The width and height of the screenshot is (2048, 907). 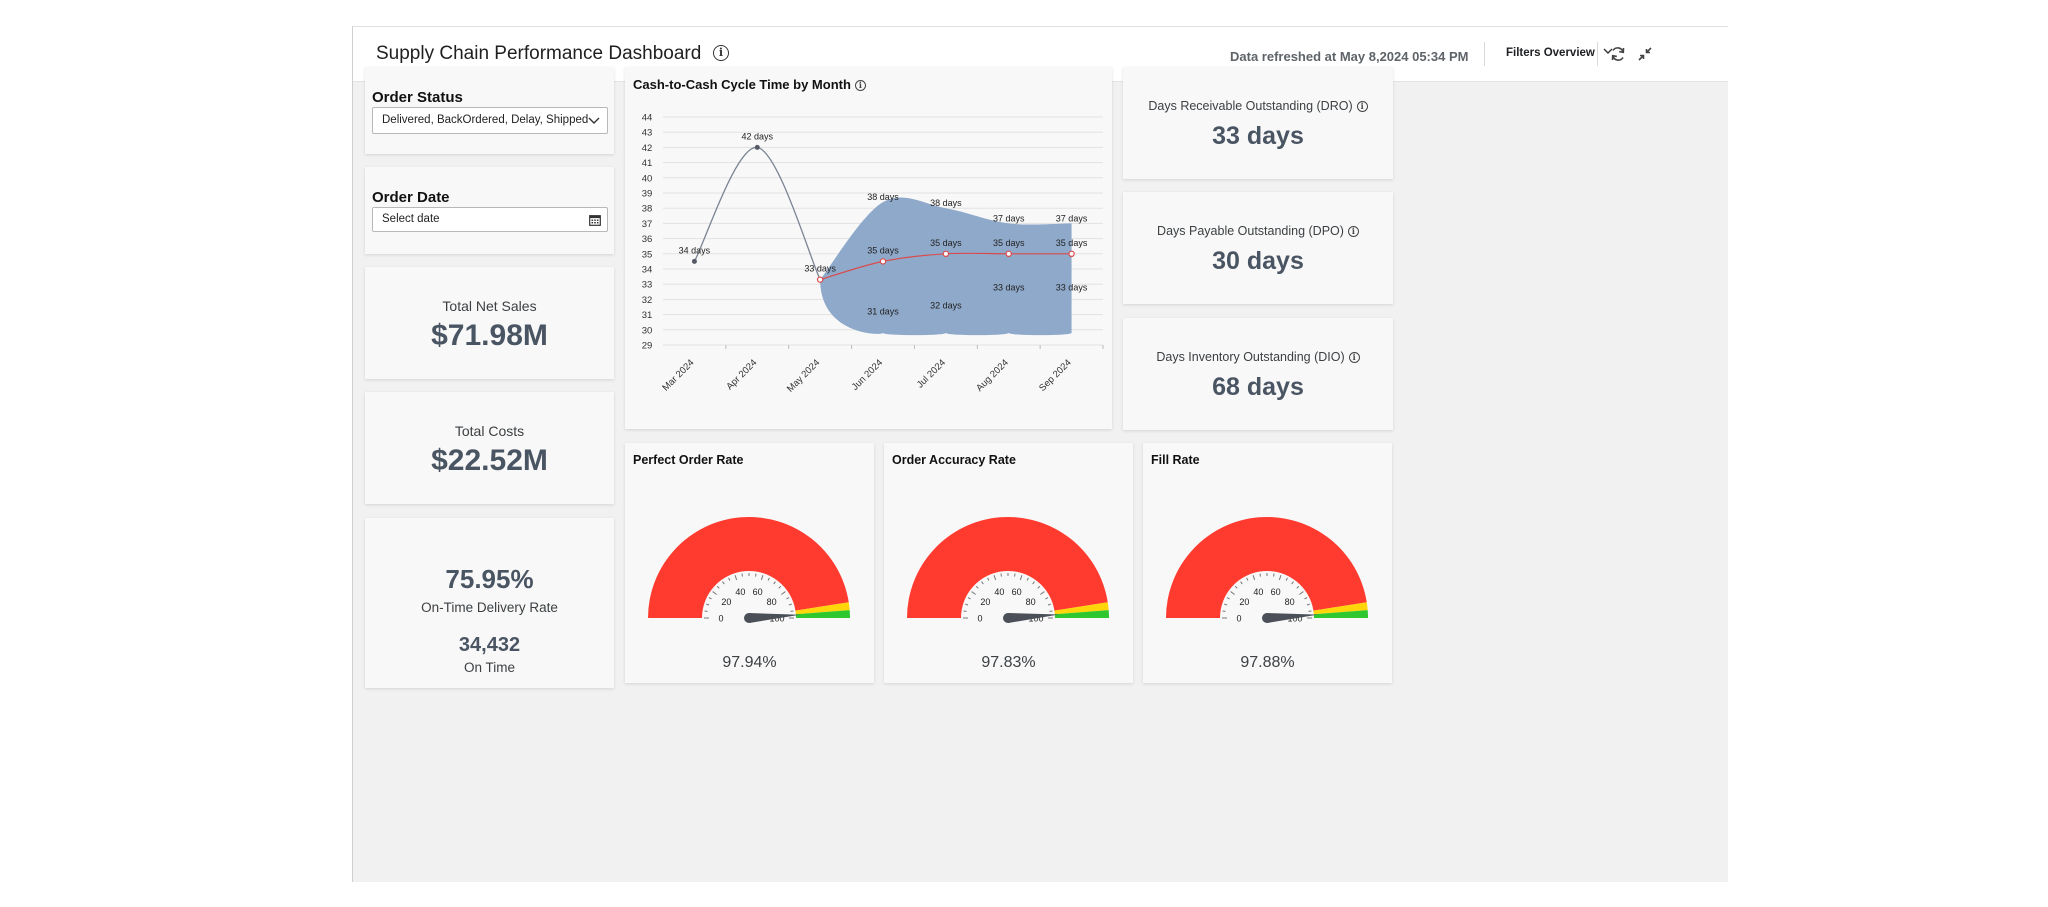 I want to click on forecast-upper-label: 37 days, so click(x=1072, y=218).